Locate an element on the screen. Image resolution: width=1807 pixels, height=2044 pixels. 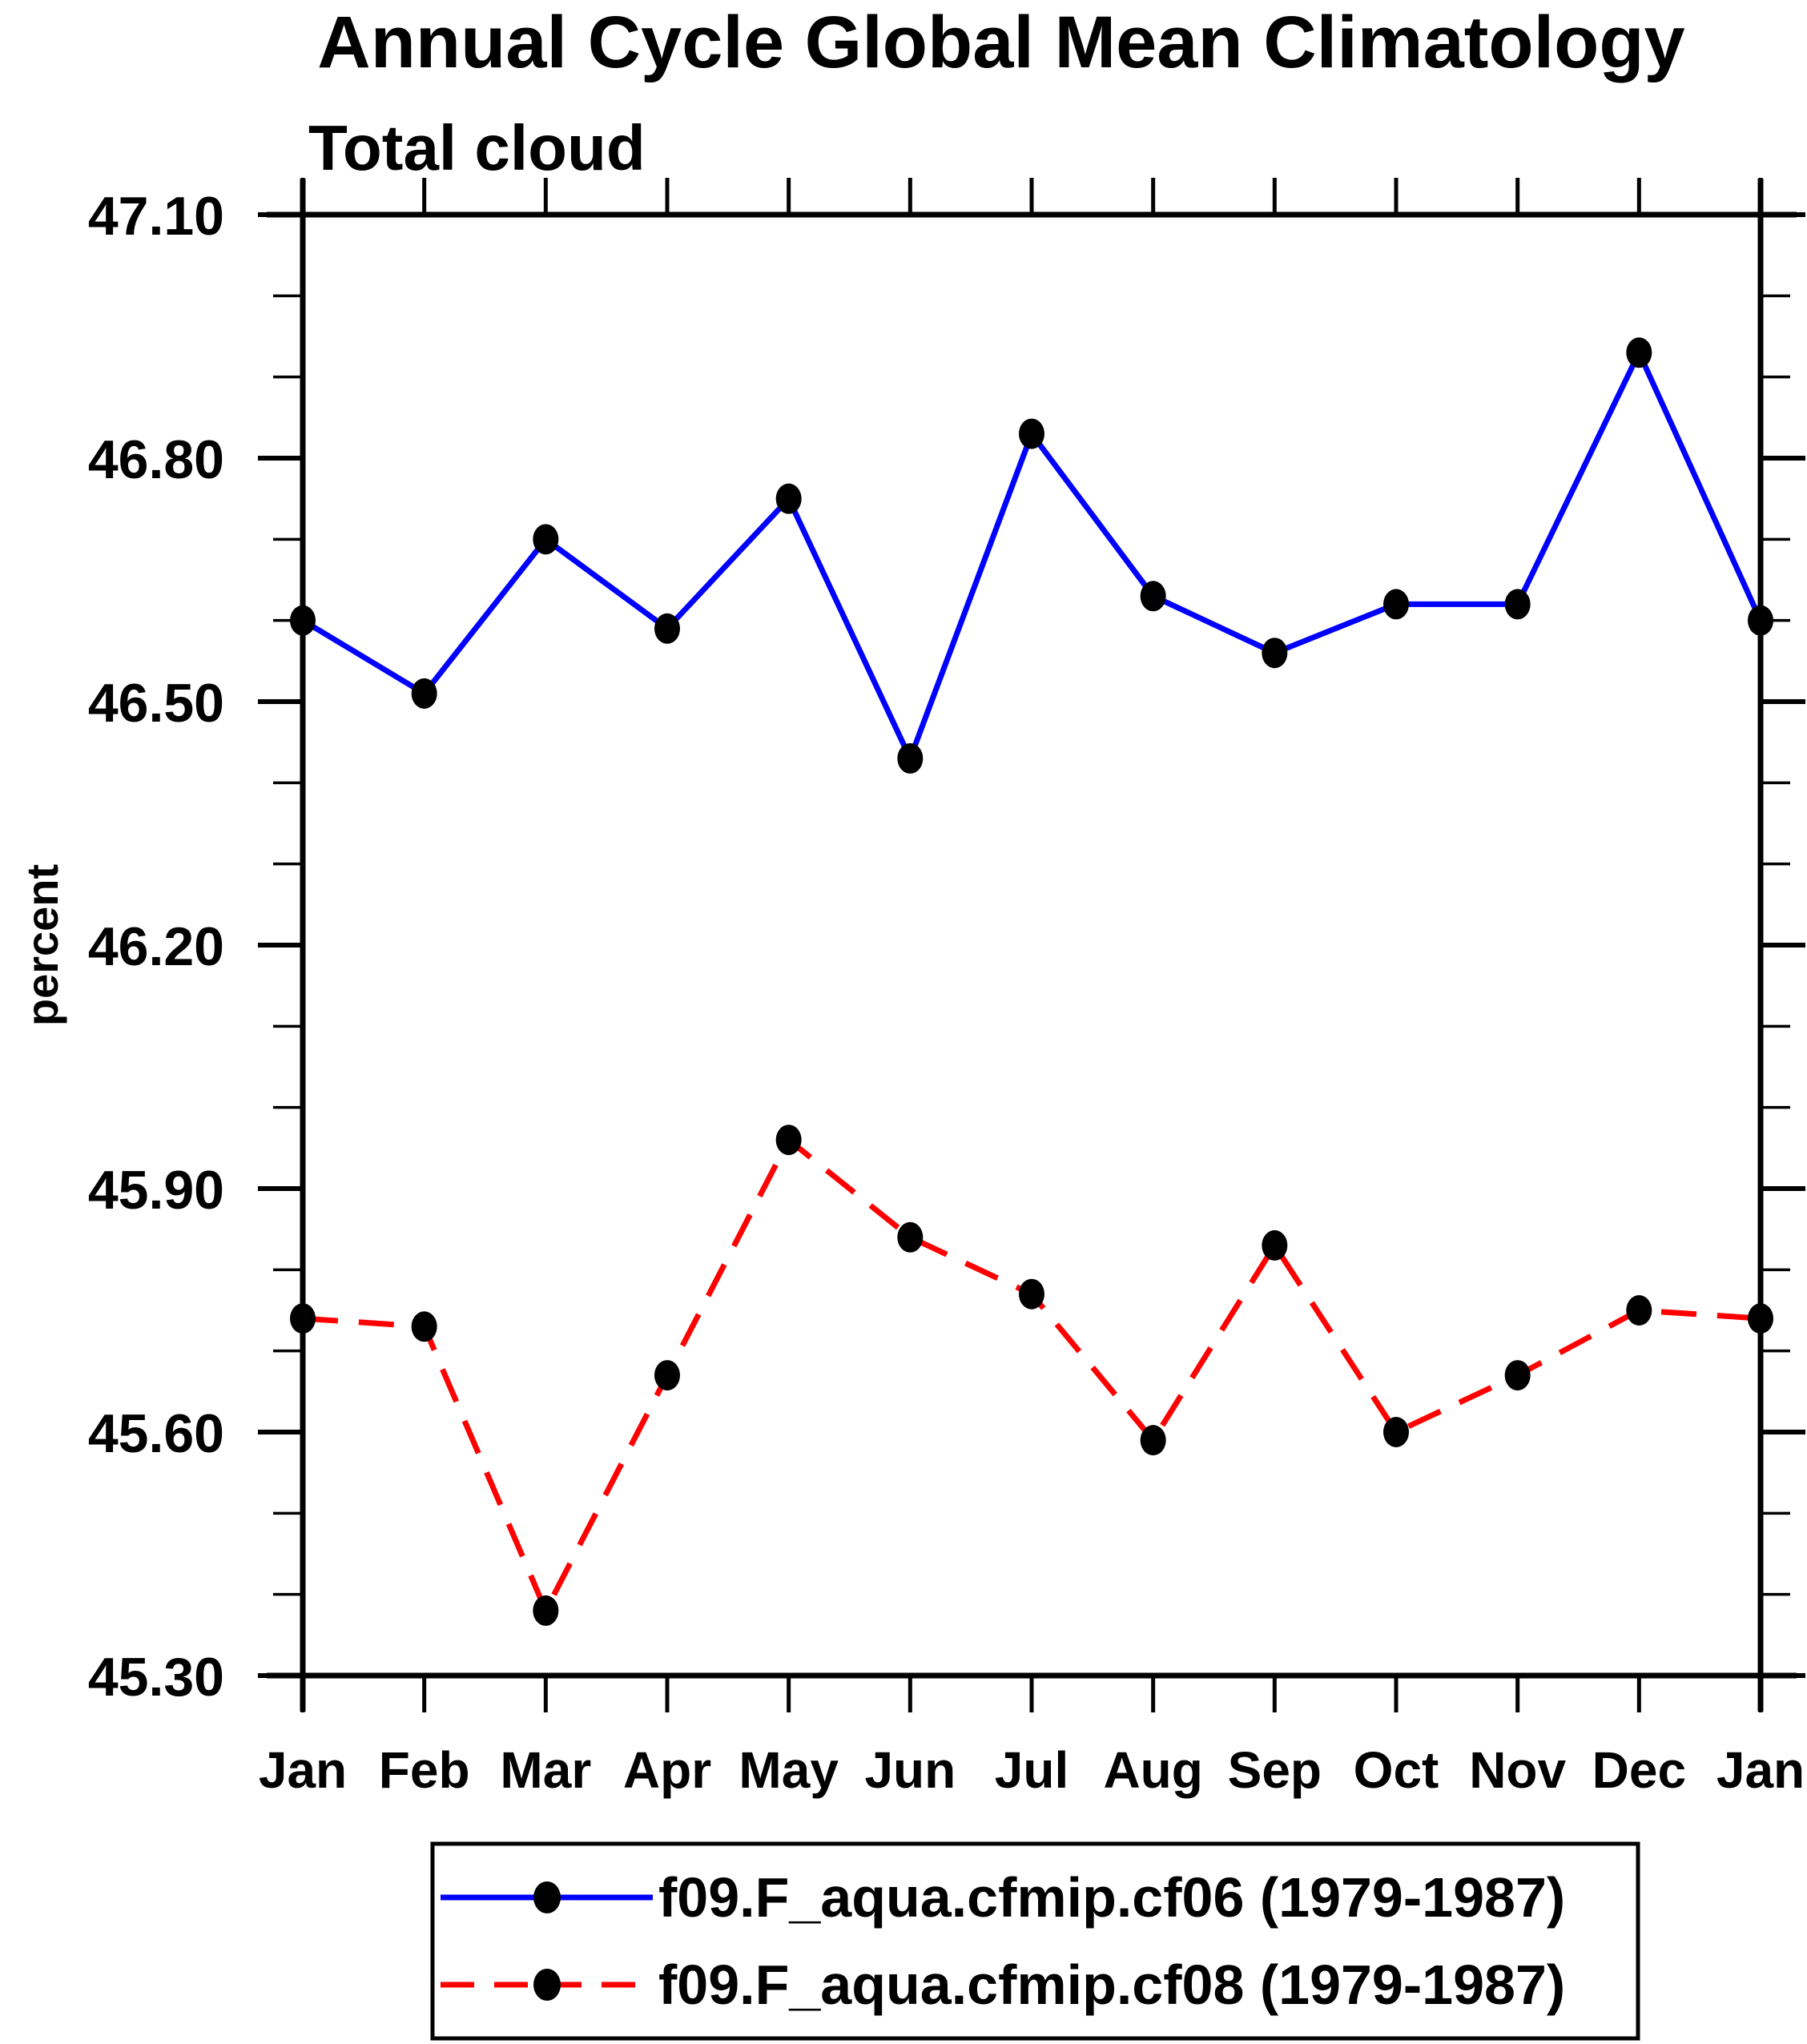
x-axis-tick-label: Oct is located at coordinates (1397, 1770).